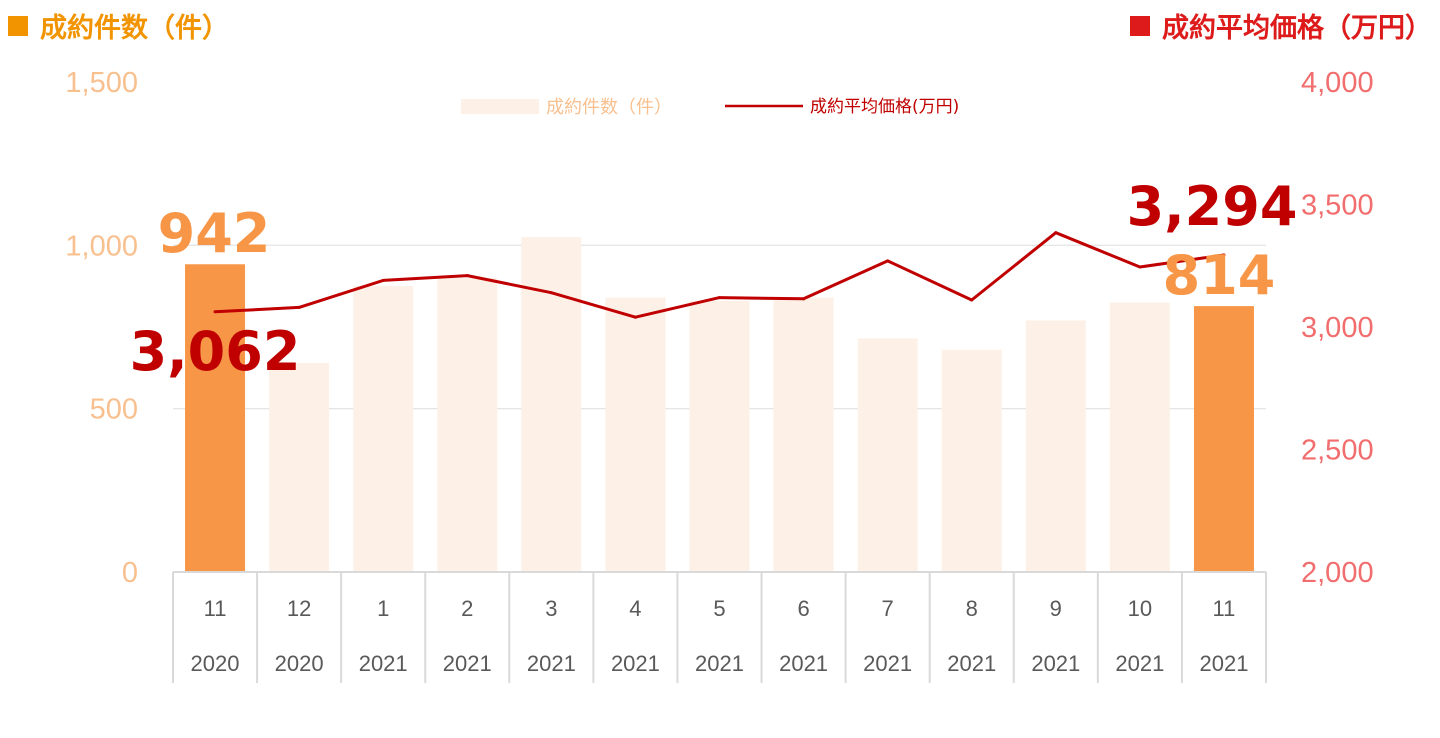 The height and width of the screenshot is (738, 1440). I want to click on right-y-tick-label: 2,500, so click(1337, 451).